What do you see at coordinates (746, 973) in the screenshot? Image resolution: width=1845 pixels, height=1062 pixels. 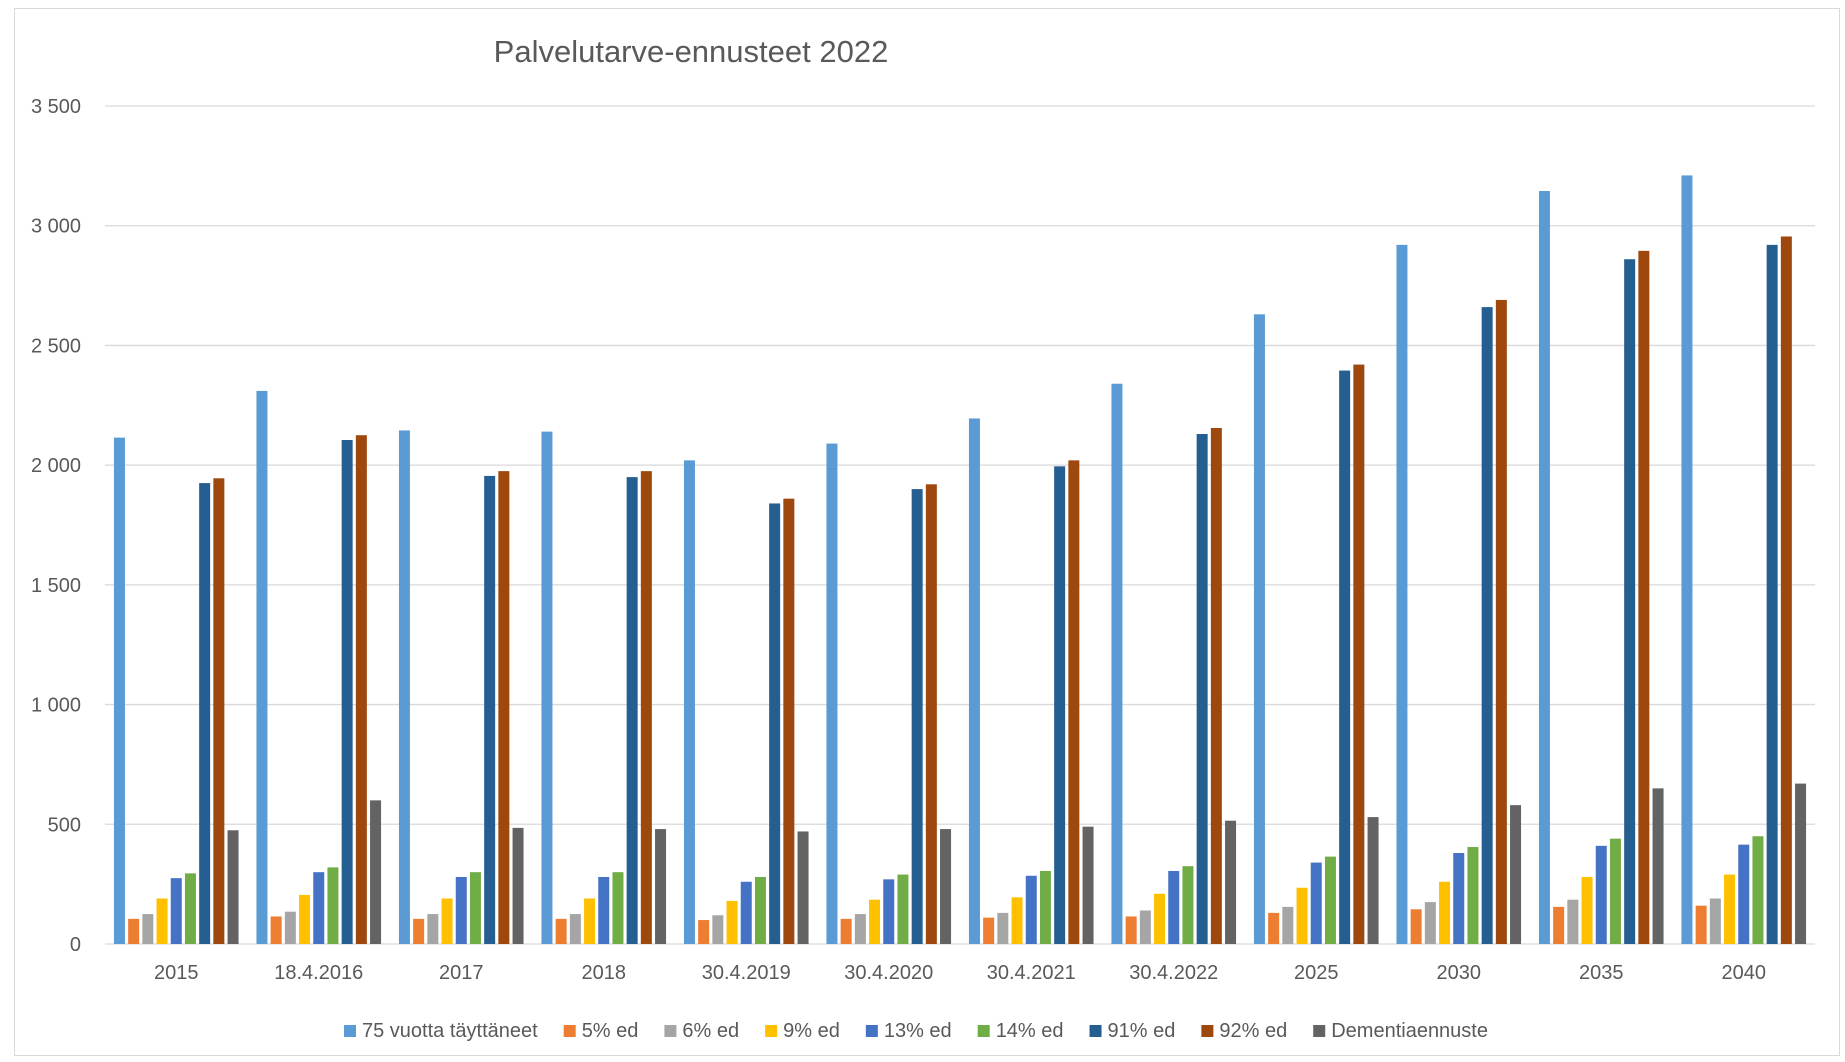 I see `x-tick-label: 30.4.2019` at bounding box center [746, 973].